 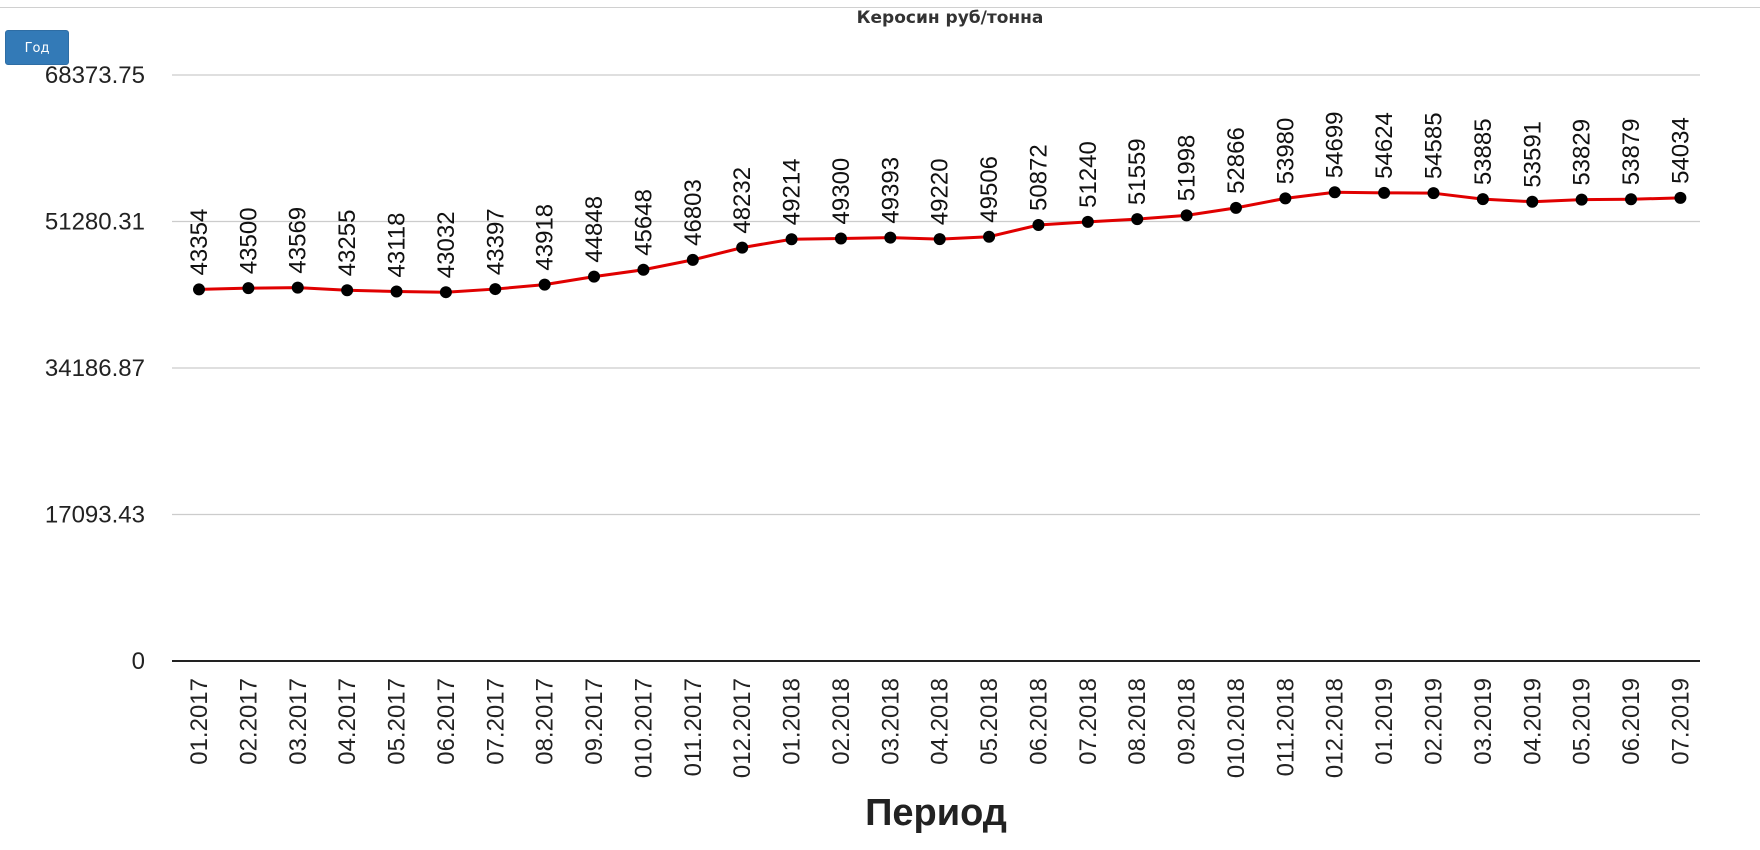 I want to click on y-axis-tick-labels: 0 17093.43 34186.87 51280.31 68373.75, so click(x=95, y=368).